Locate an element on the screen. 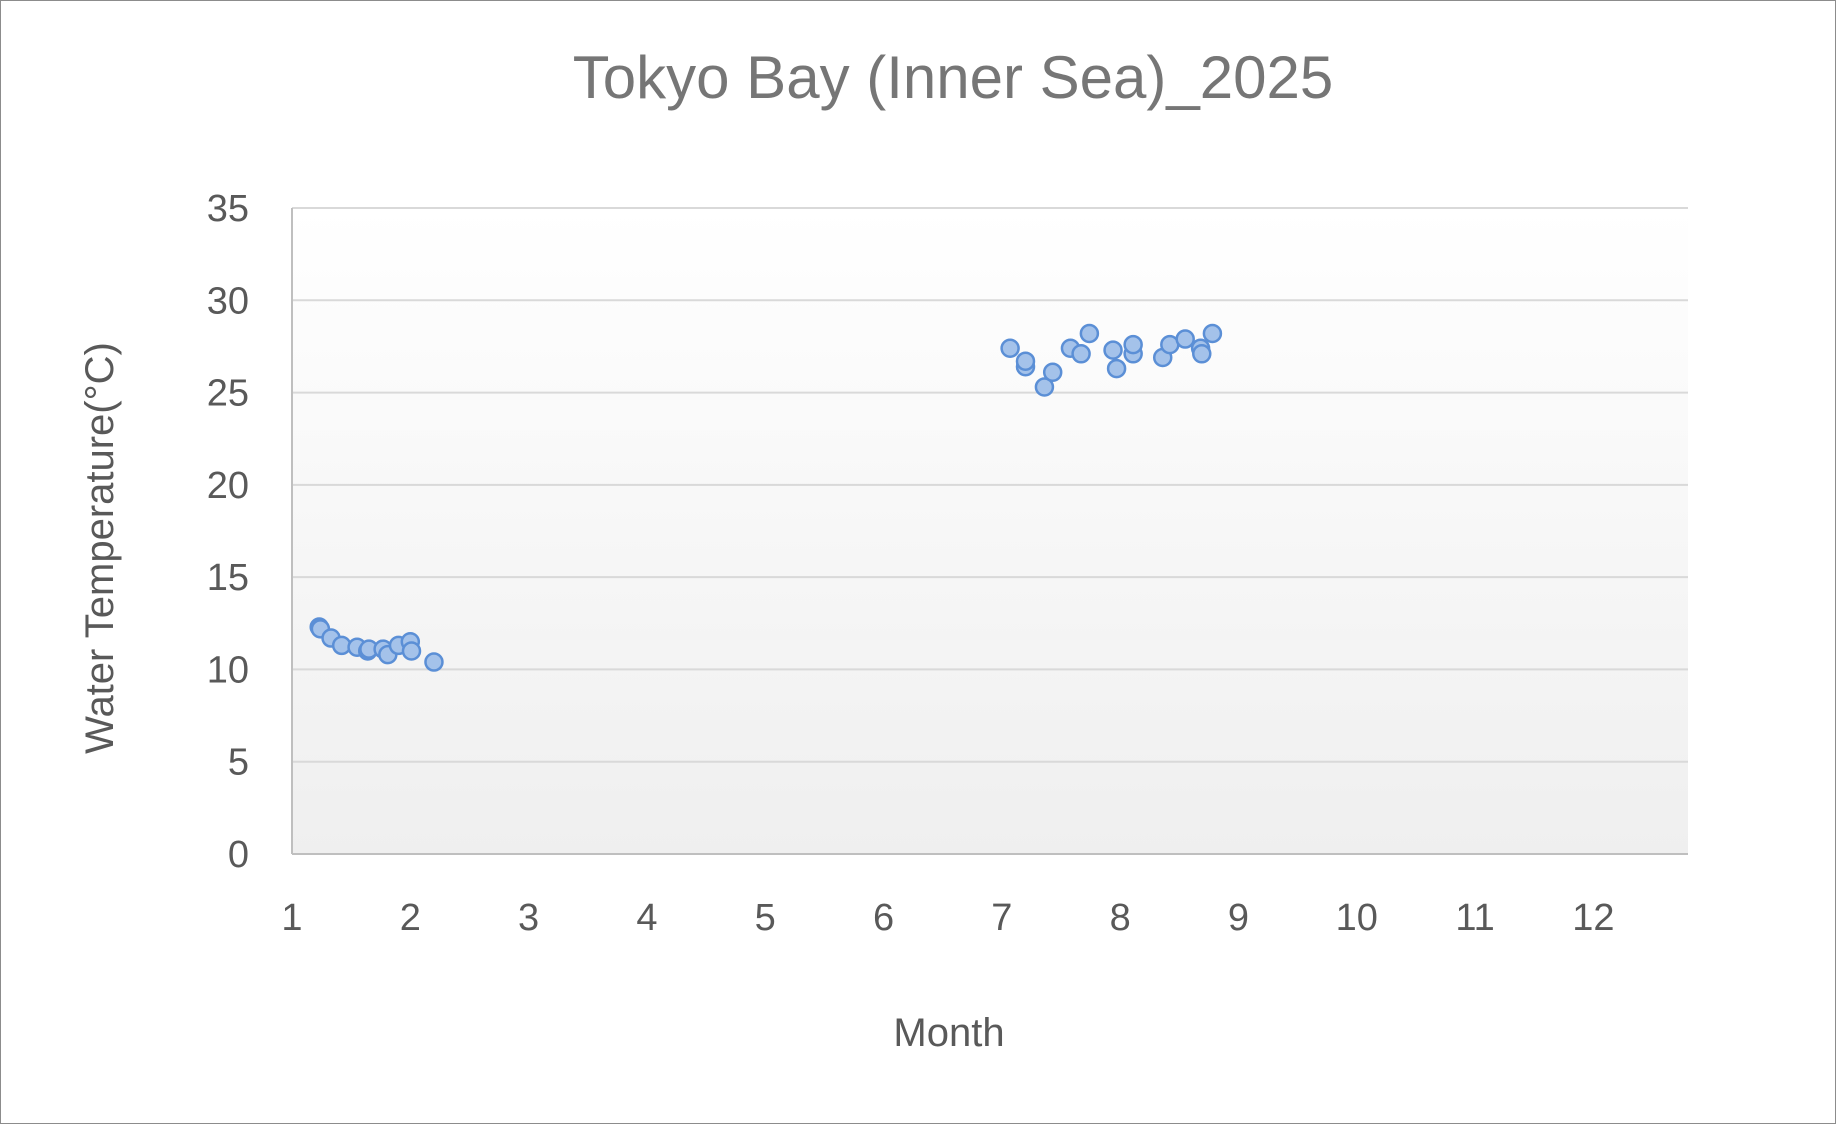  x-tick-label: 11 is located at coordinates (1474, 918).